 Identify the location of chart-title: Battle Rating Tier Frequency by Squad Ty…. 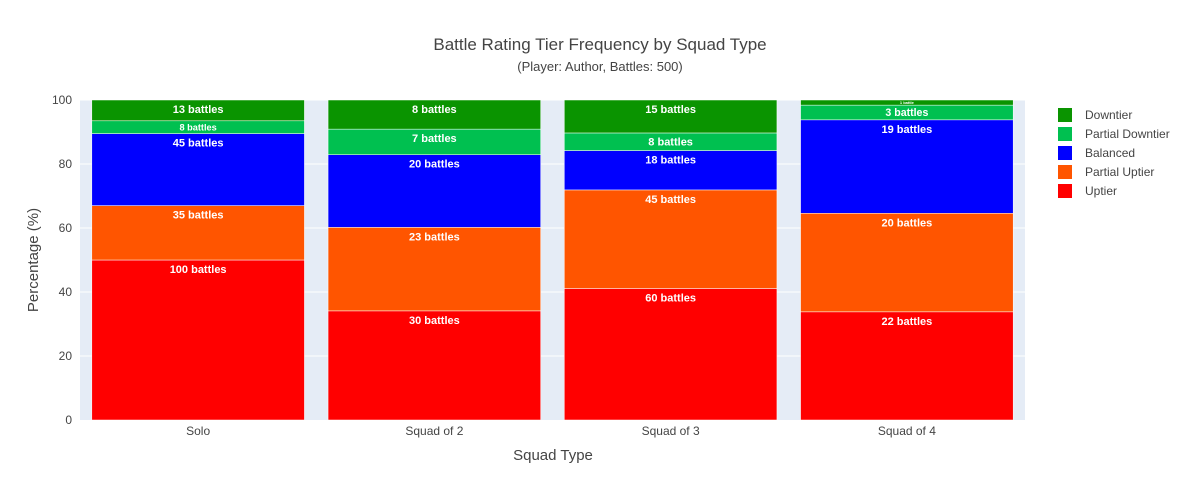
(599, 44).